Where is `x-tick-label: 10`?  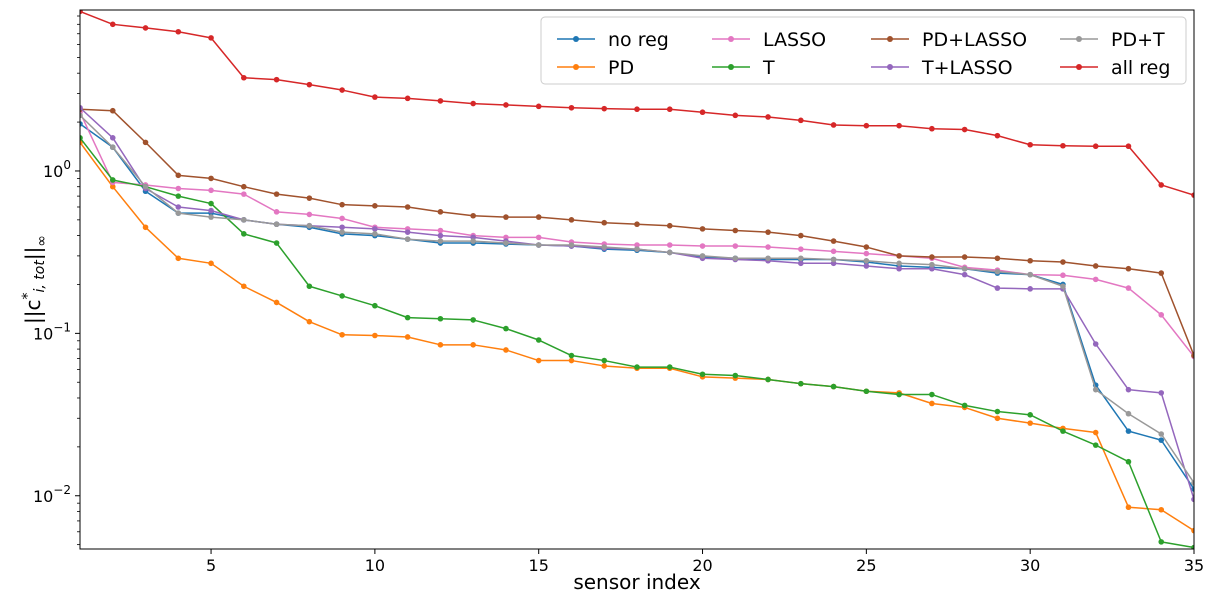
x-tick-label: 10 is located at coordinates (375, 565).